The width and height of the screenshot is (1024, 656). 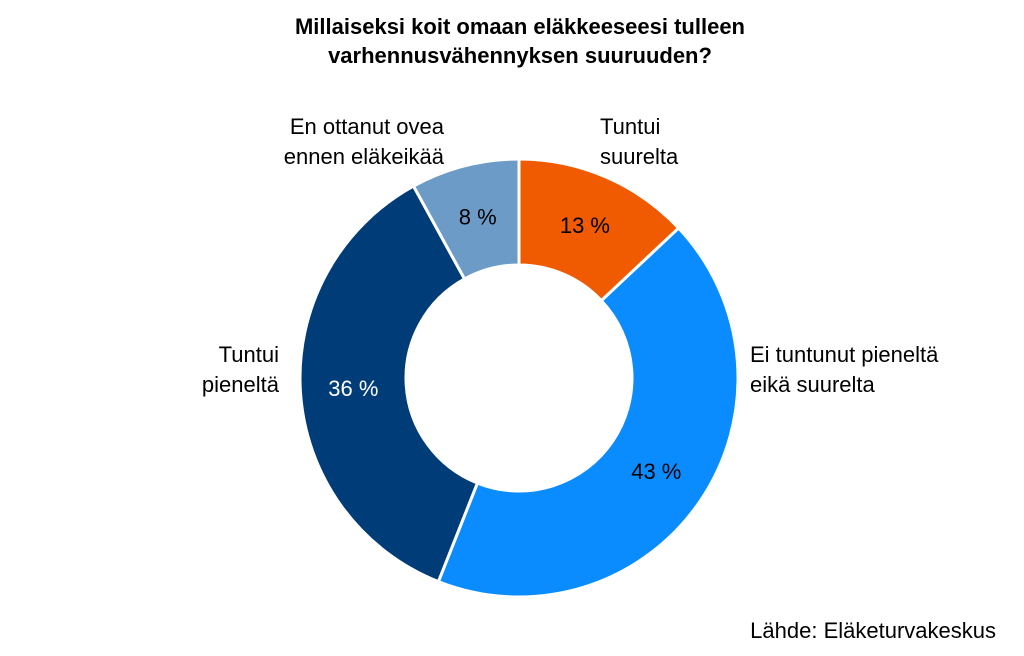 I want to click on source-note: Lähde: Eläketurvakeskus, so click(x=873, y=630).